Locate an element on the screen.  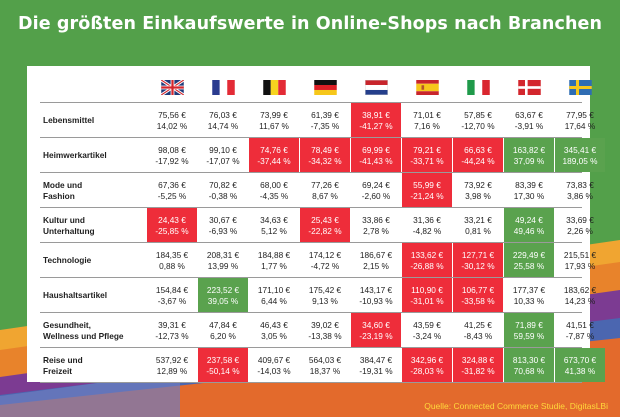
cell-value: 106,77 € is located at coordinates (478, 290).